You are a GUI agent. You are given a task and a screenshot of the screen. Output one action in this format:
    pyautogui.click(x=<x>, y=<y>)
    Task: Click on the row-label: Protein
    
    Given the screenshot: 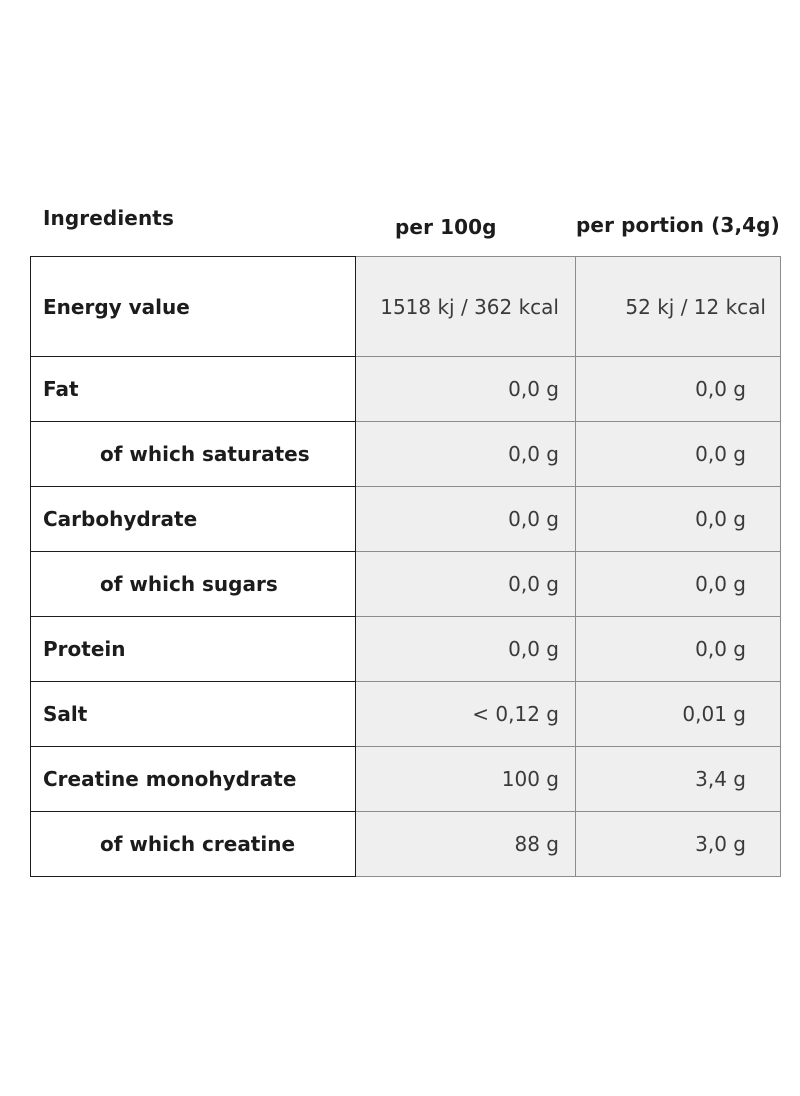 What is the action you would take?
    pyautogui.click(x=193, y=649)
    